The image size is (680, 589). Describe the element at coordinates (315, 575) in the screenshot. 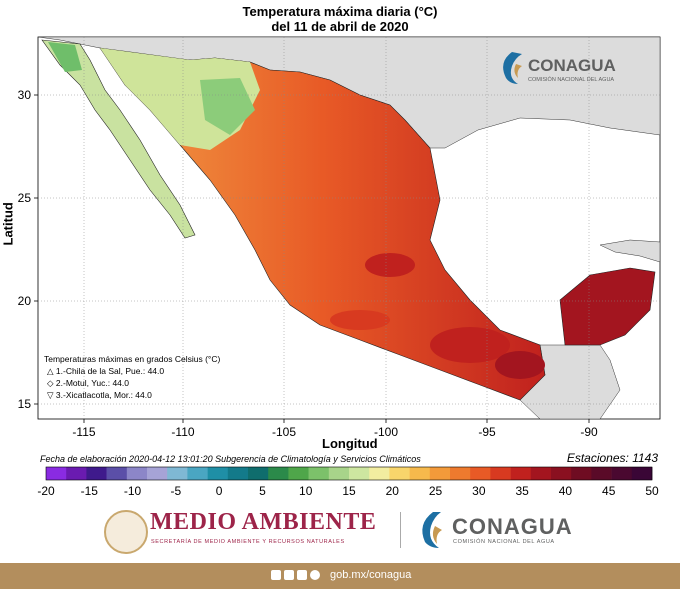

I see `youtube-icon` at that location.